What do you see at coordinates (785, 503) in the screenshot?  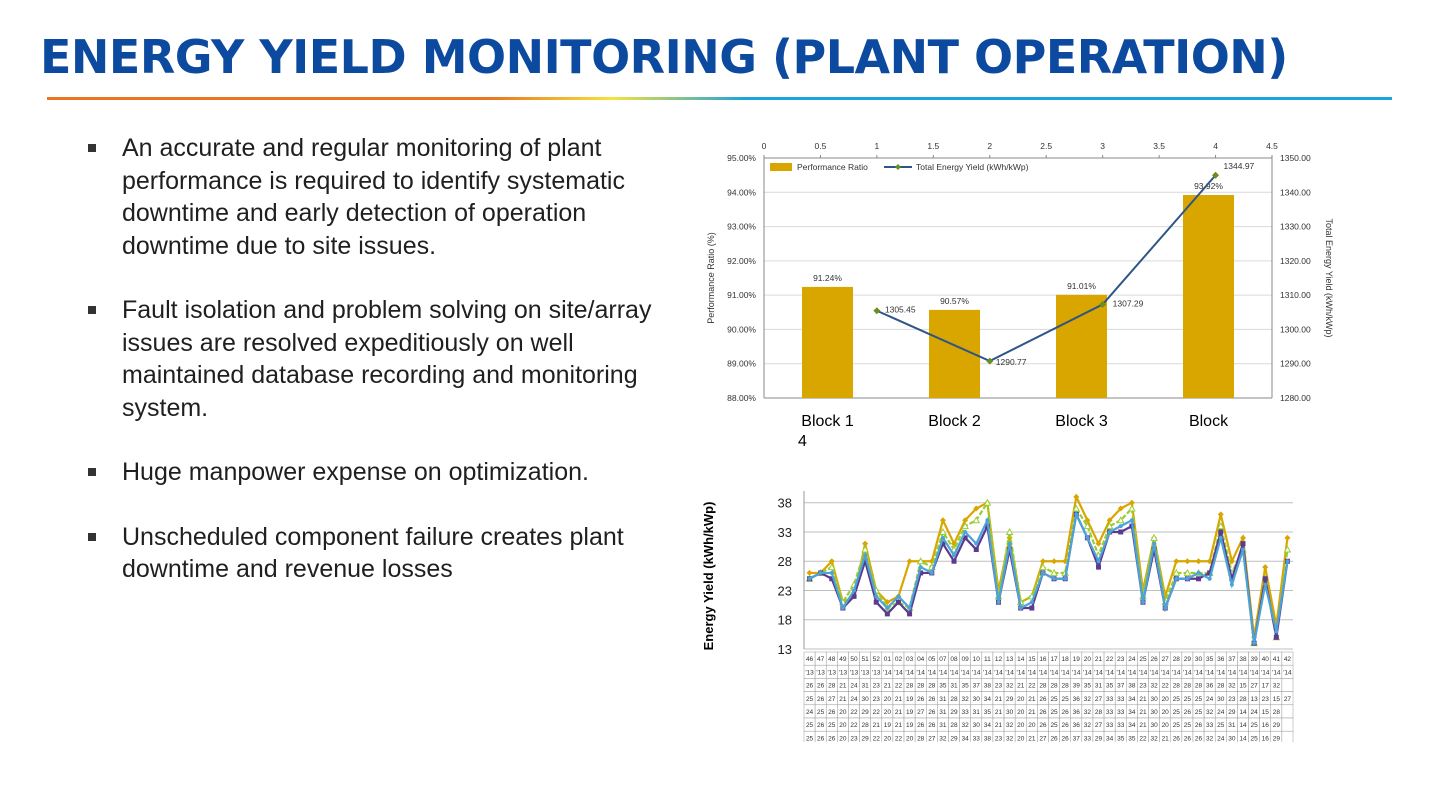 I see `y-tick-label: 38` at bounding box center [785, 503].